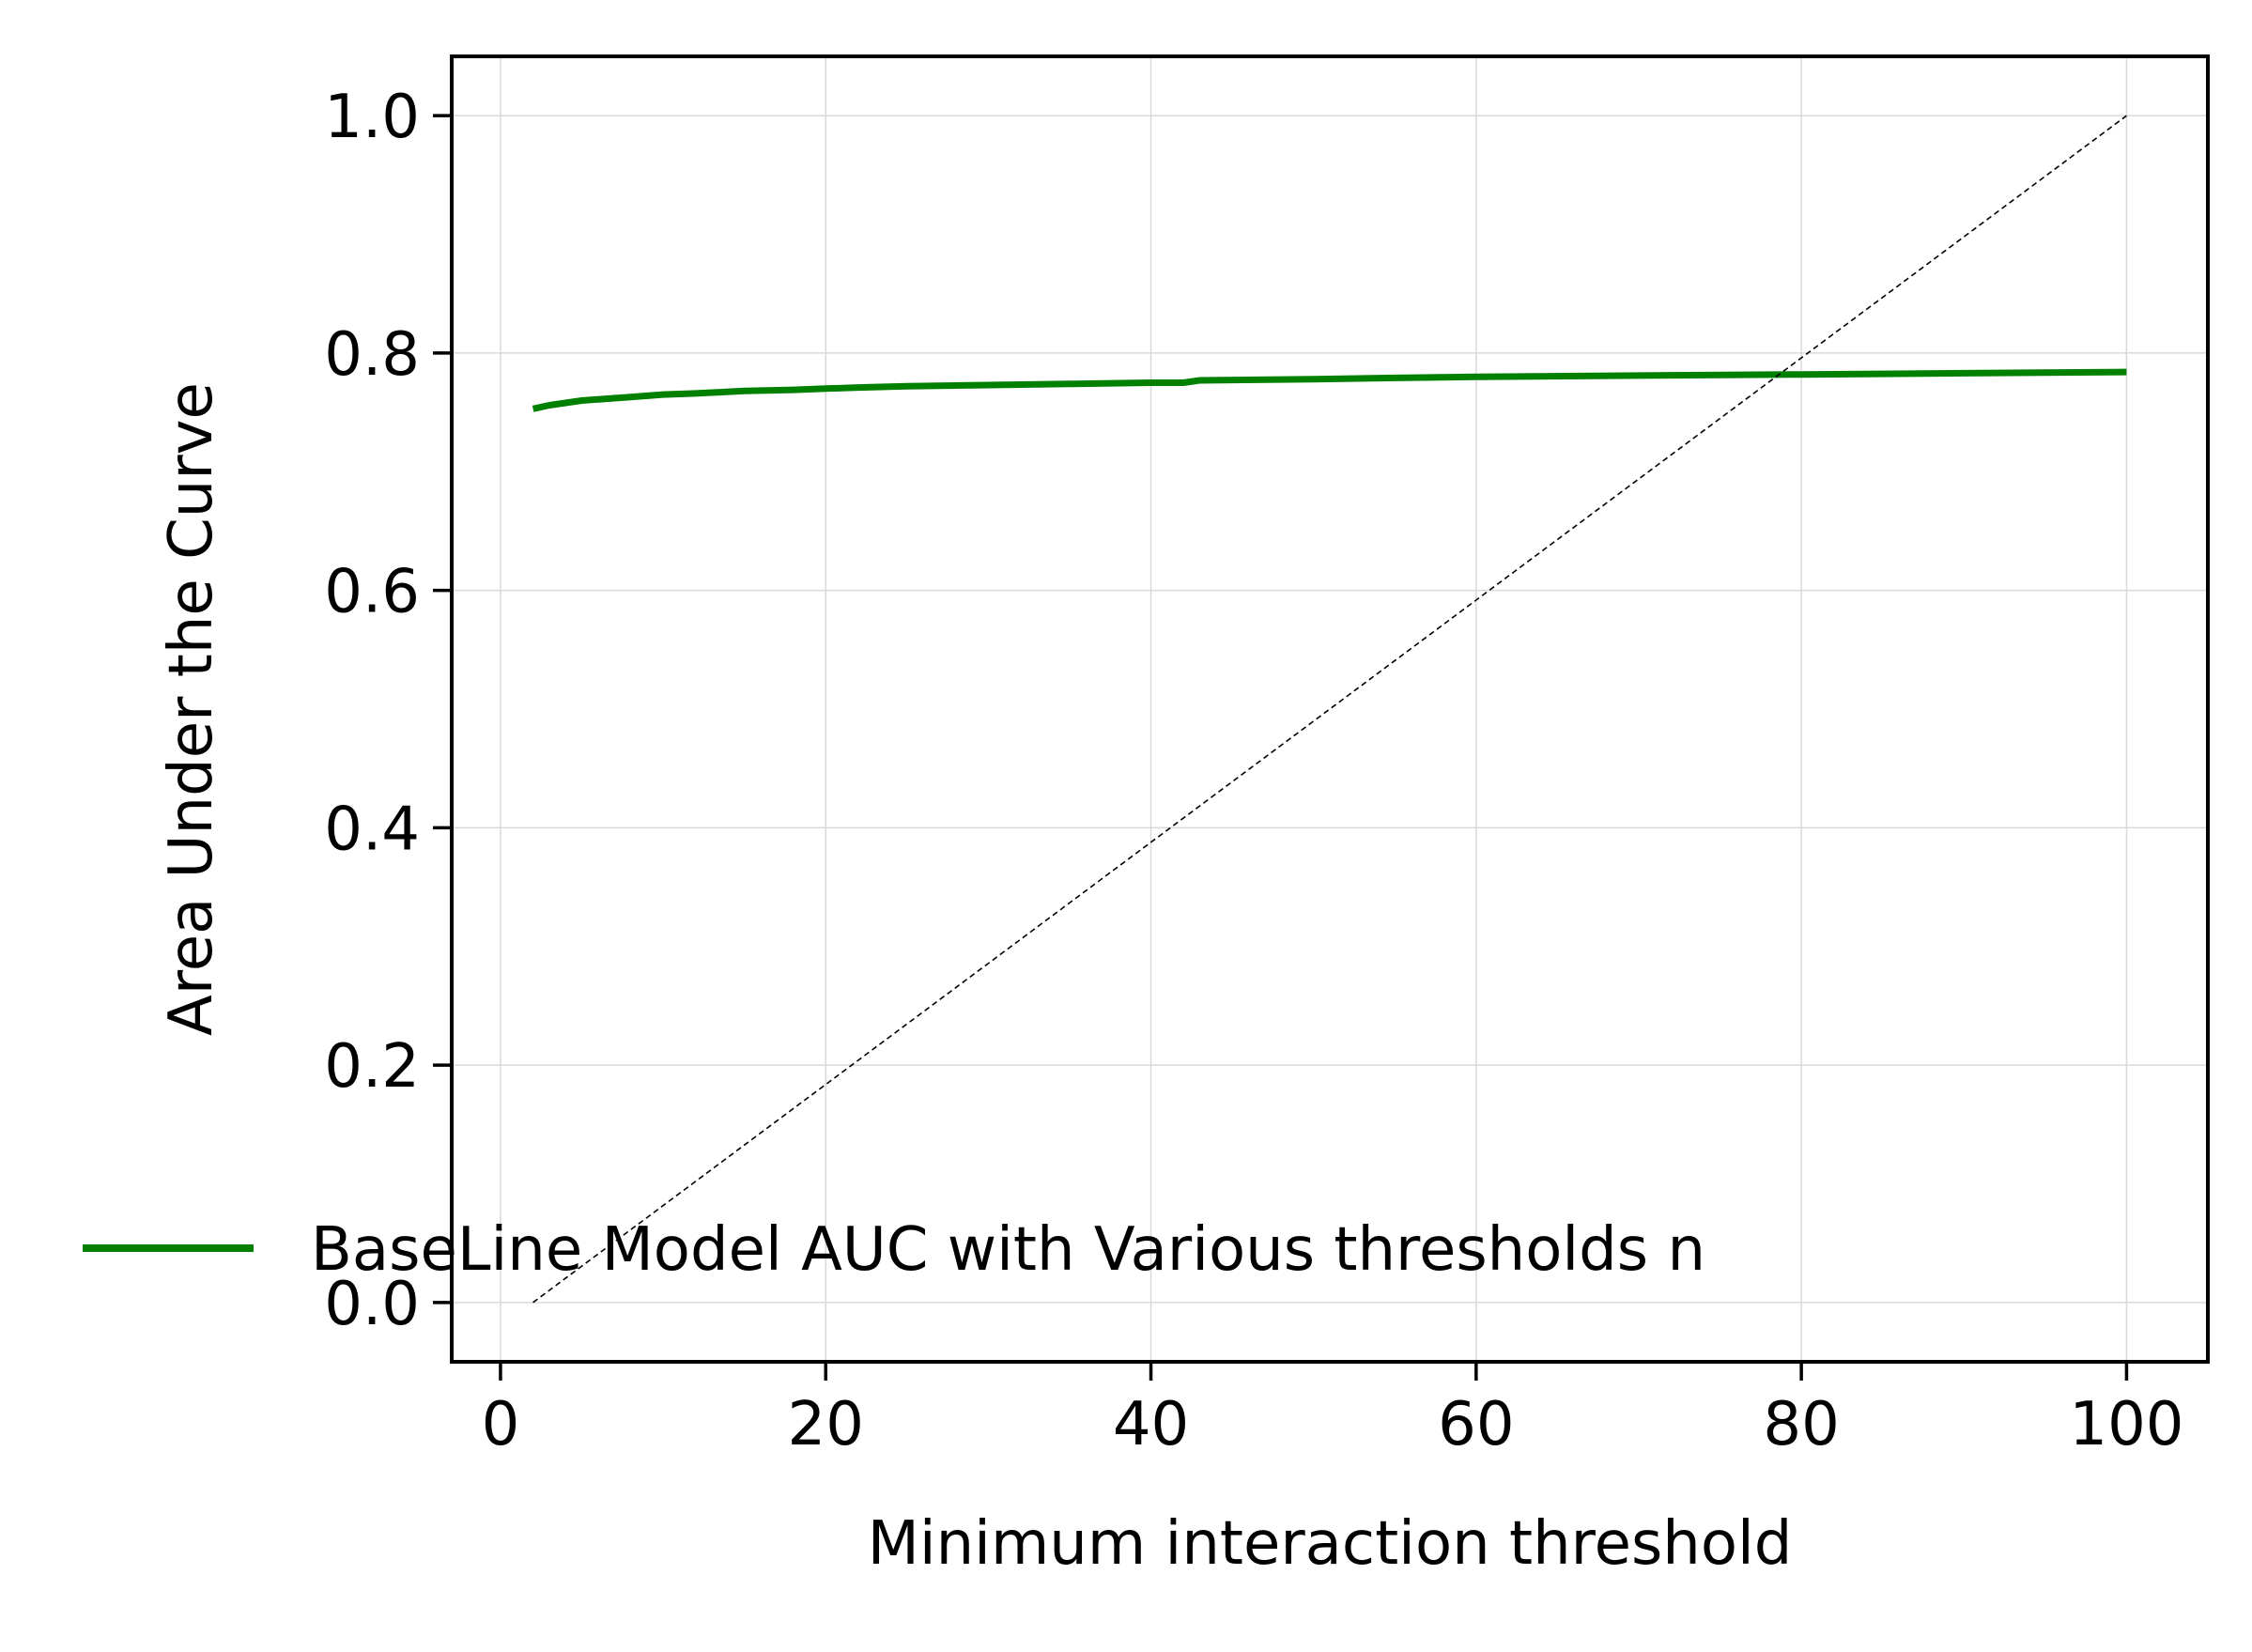 The height and width of the screenshot is (1652, 2252). Describe the element at coordinates (191, 709) in the screenshot. I see `y-axis-label: Area Under the Curve` at that location.